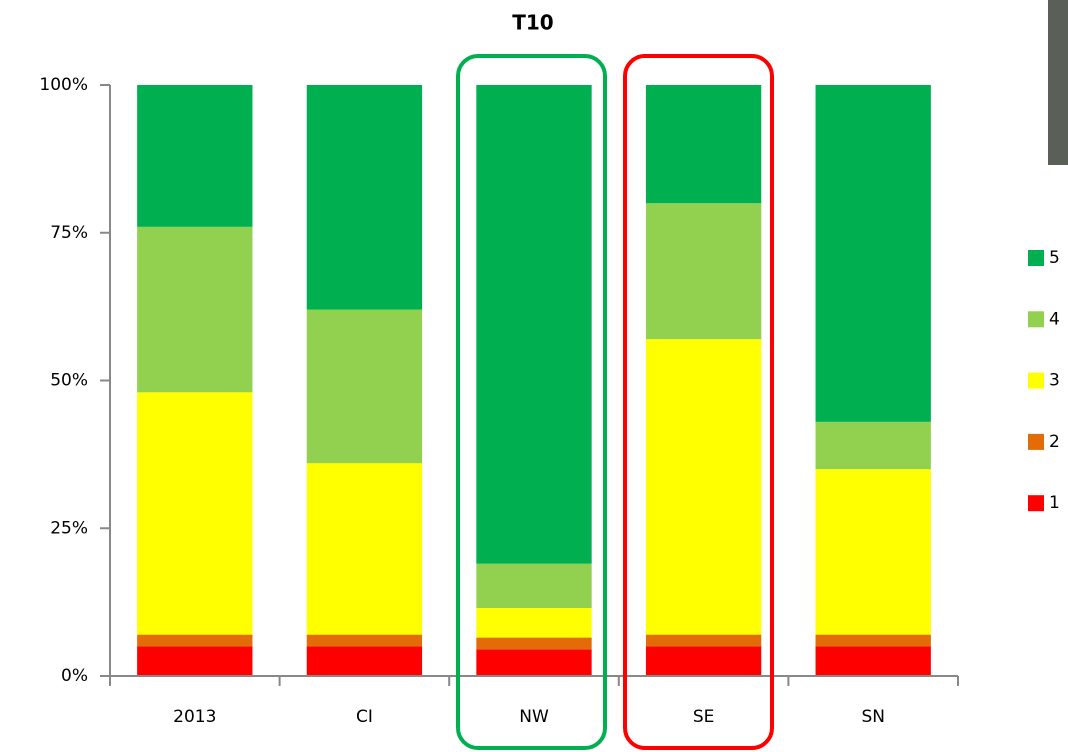  What do you see at coordinates (63, 85) in the screenshot?
I see `y-tick-label: 100%` at bounding box center [63, 85].